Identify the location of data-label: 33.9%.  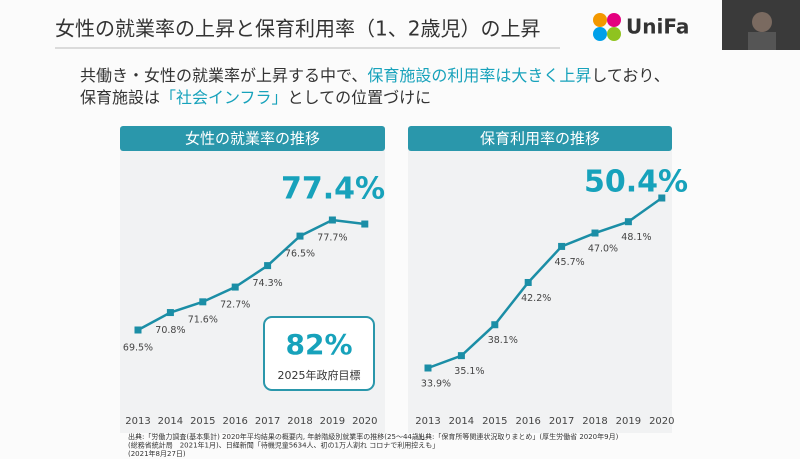
(436, 384).